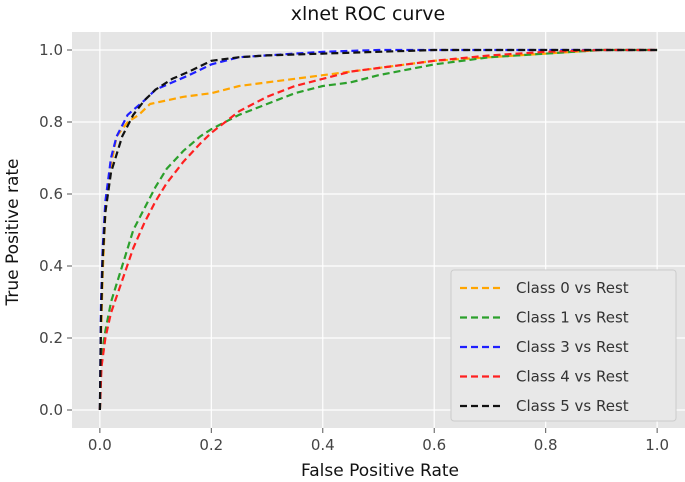 This screenshot has width=685, height=482. Describe the element at coordinates (378, 441) in the screenshot. I see `x-ticks: 0.0 0.2 0.4 0.6 0.8 1.0` at that location.